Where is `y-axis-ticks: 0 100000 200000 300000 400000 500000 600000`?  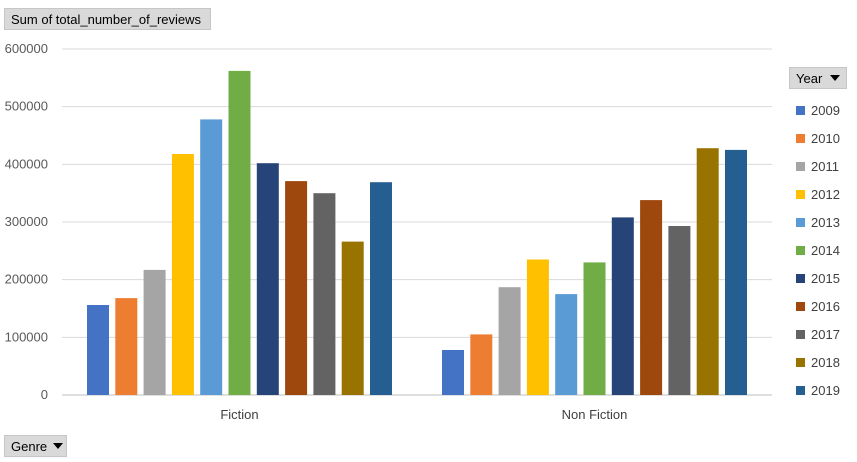 y-axis-ticks: 0 100000 200000 300000 400000 500000 600000 is located at coordinates (26, 221).